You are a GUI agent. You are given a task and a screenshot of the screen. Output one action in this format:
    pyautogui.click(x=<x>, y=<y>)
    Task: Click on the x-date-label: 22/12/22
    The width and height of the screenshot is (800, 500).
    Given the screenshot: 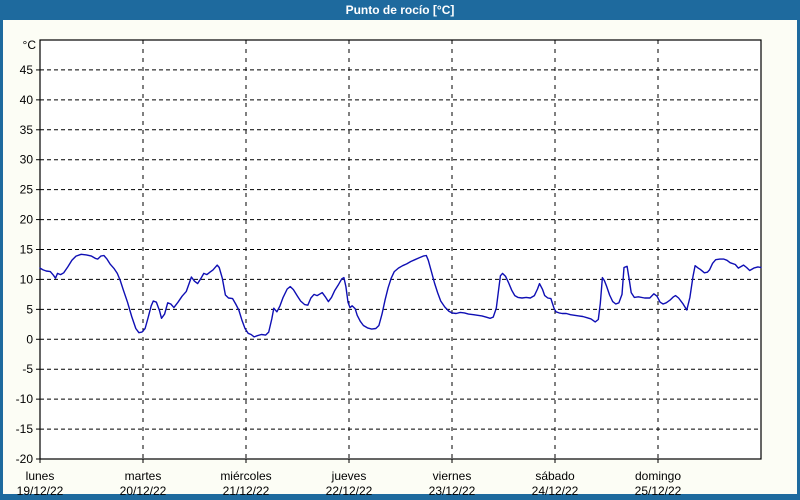 What is the action you would take?
    pyautogui.click(x=349, y=491)
    